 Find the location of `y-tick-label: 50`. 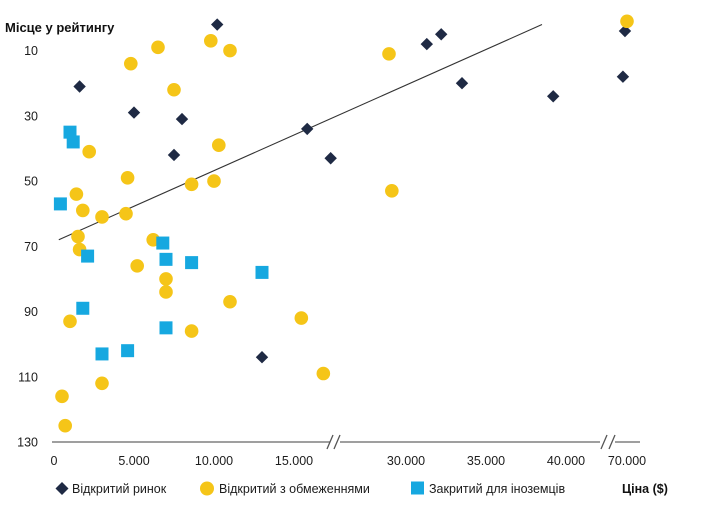

y-tick-label: 50 is located at coordinates (31, 182).